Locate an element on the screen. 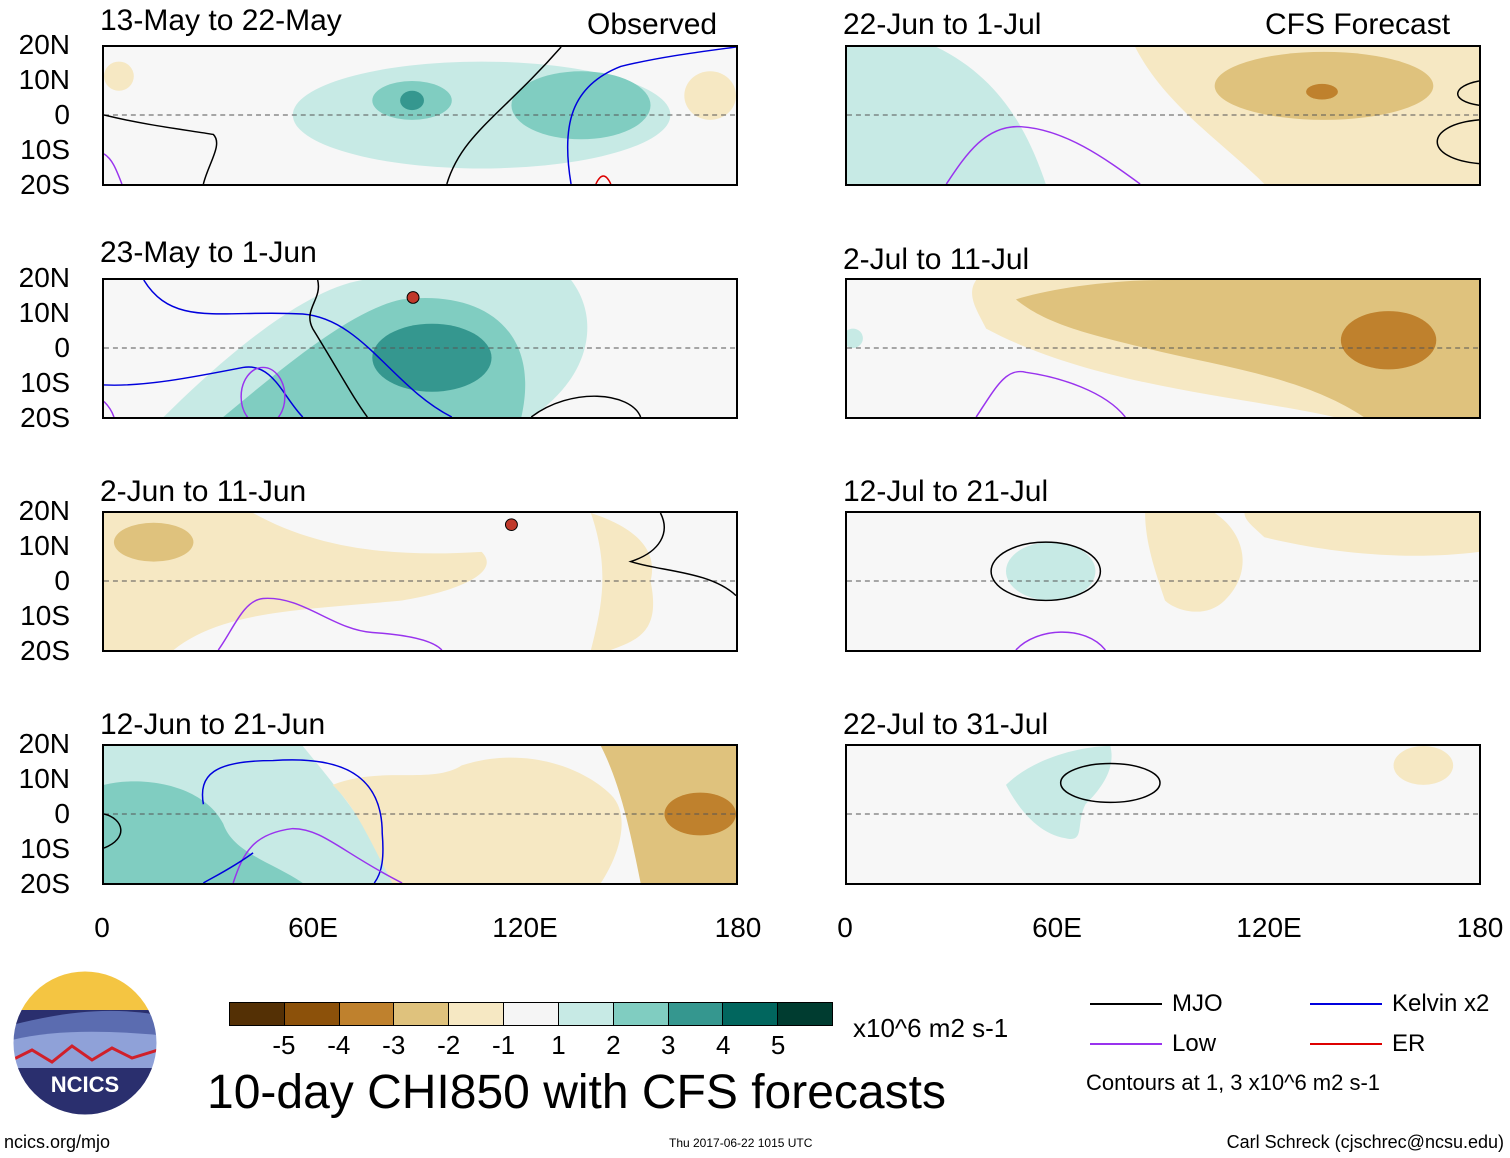  panel-title: 12-Jun to 21-Jun is located at coordinates (213, 724).